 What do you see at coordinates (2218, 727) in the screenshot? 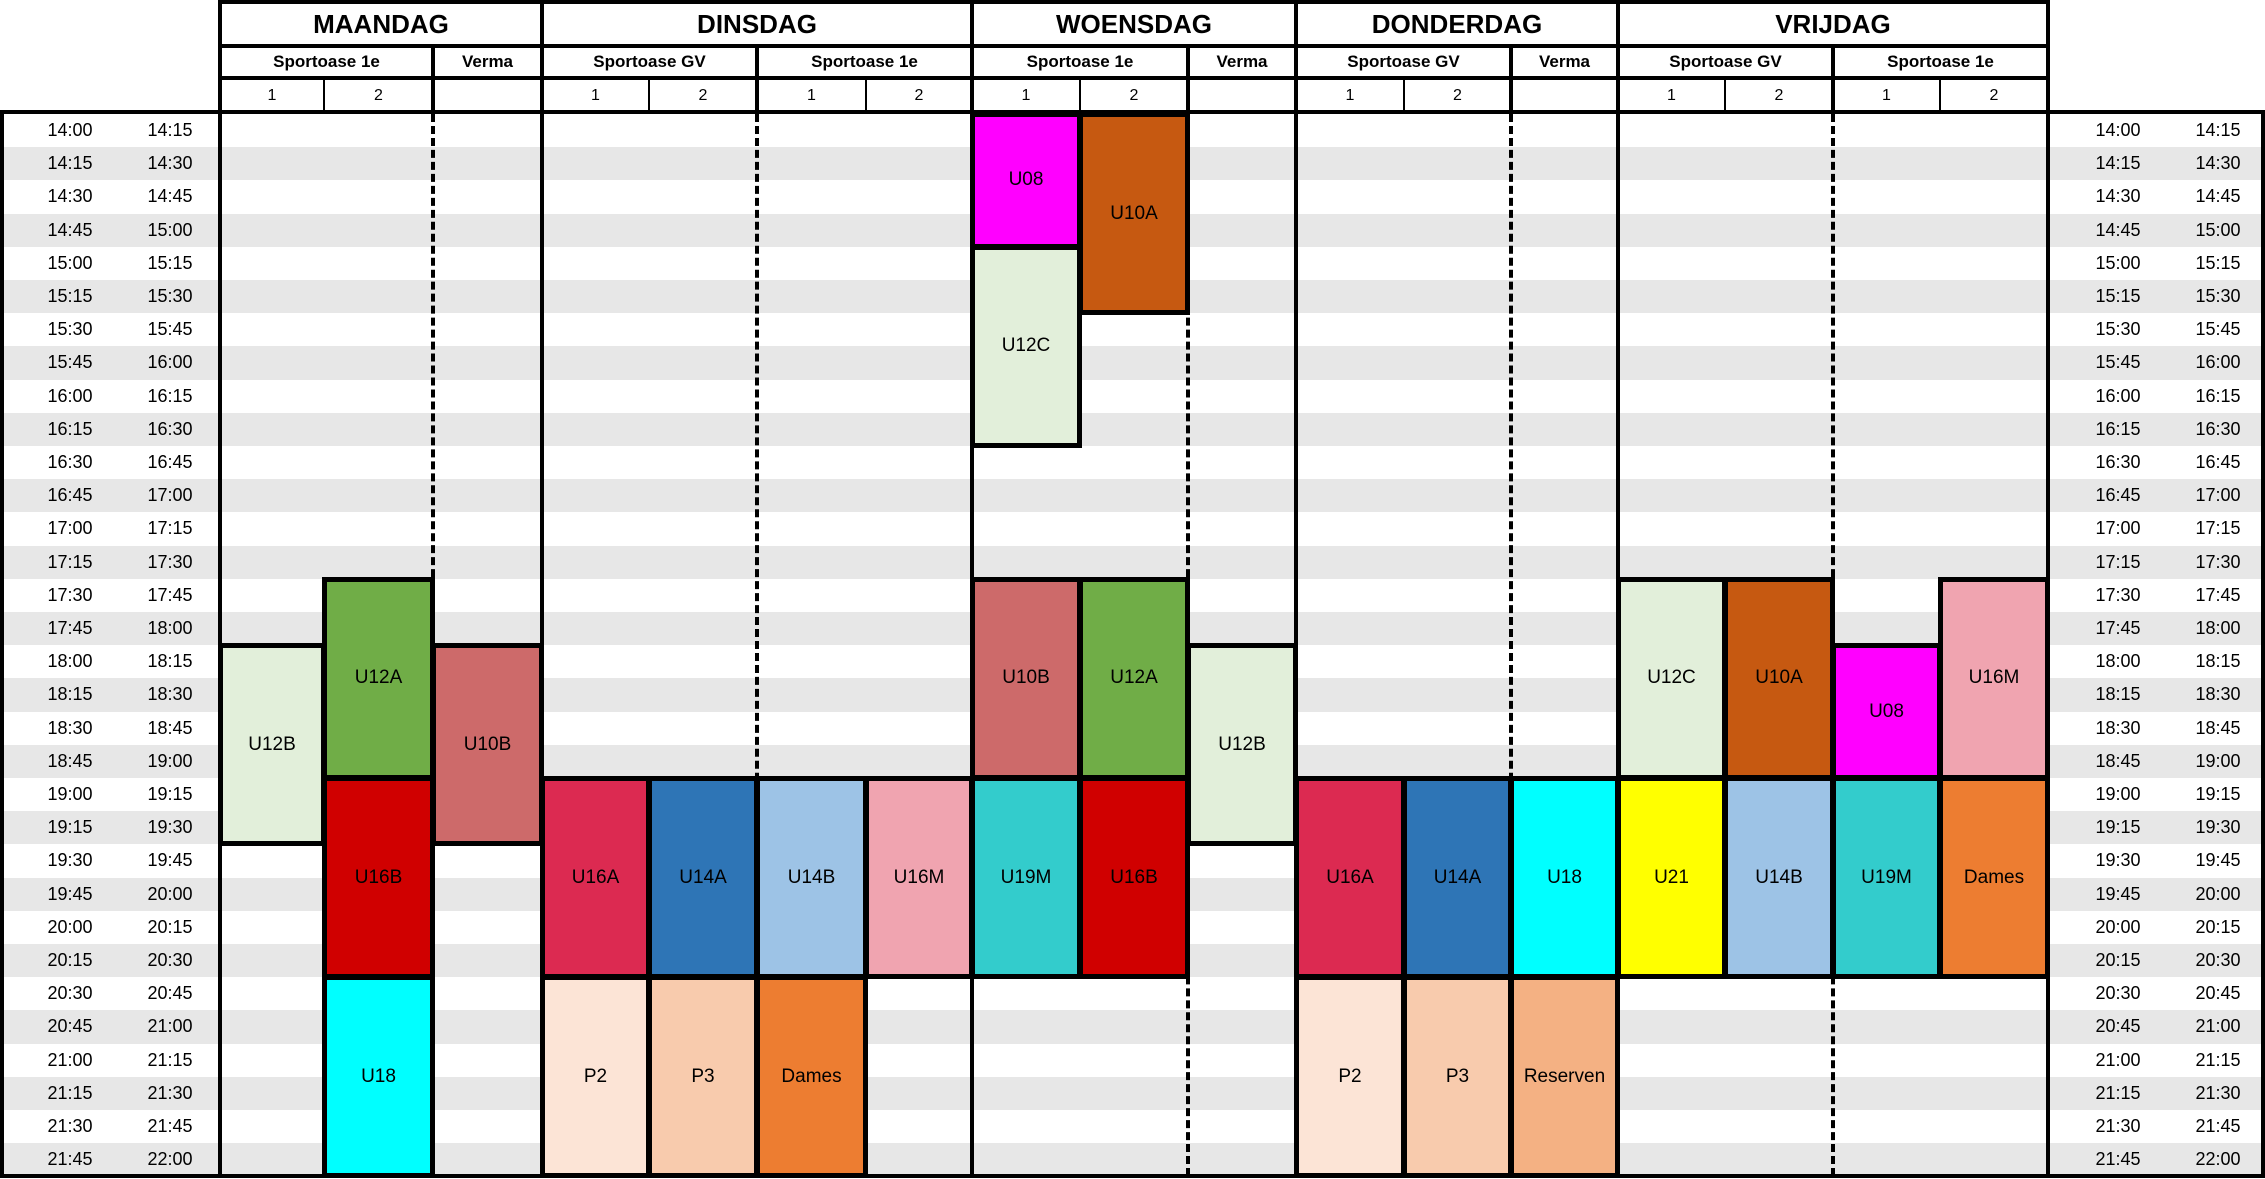
I see `time-label-right: 18:45` at bounding box center [2218, 727].